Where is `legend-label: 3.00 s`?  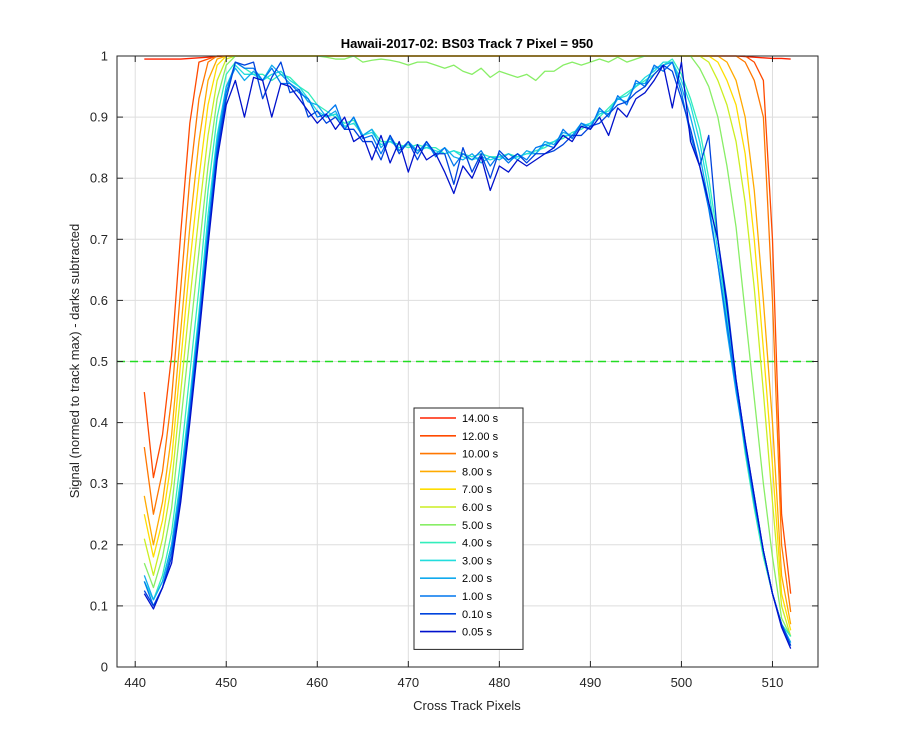 legend-label: 3.00 s is located at coordinates (477, 561).